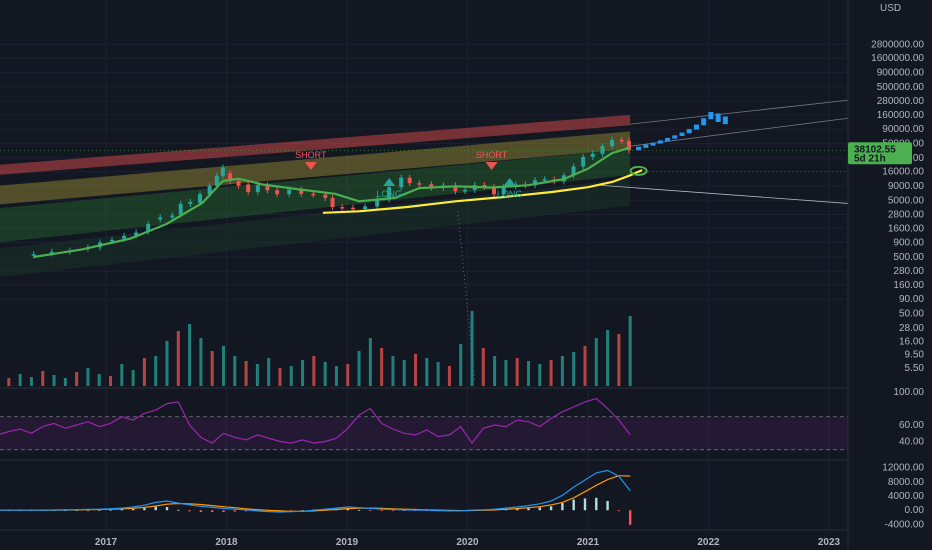 This screenshot has width=932, height=550. I want to click on time-tick-2017: 2017, so click(106, 542).